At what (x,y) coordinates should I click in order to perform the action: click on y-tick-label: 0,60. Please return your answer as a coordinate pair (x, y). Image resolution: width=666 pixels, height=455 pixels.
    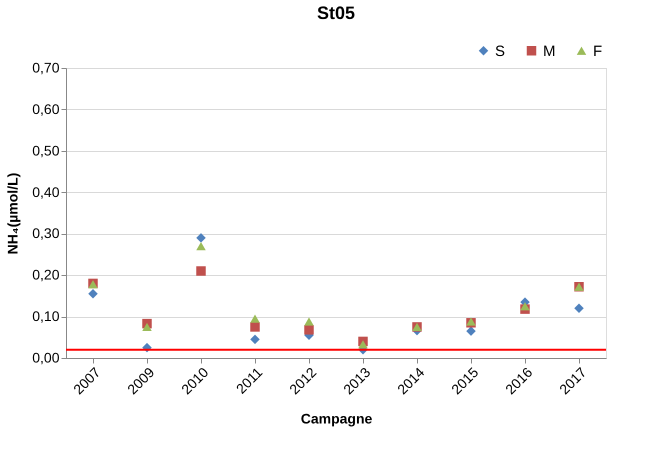
    Looking at the image, I should click on (46, 108).